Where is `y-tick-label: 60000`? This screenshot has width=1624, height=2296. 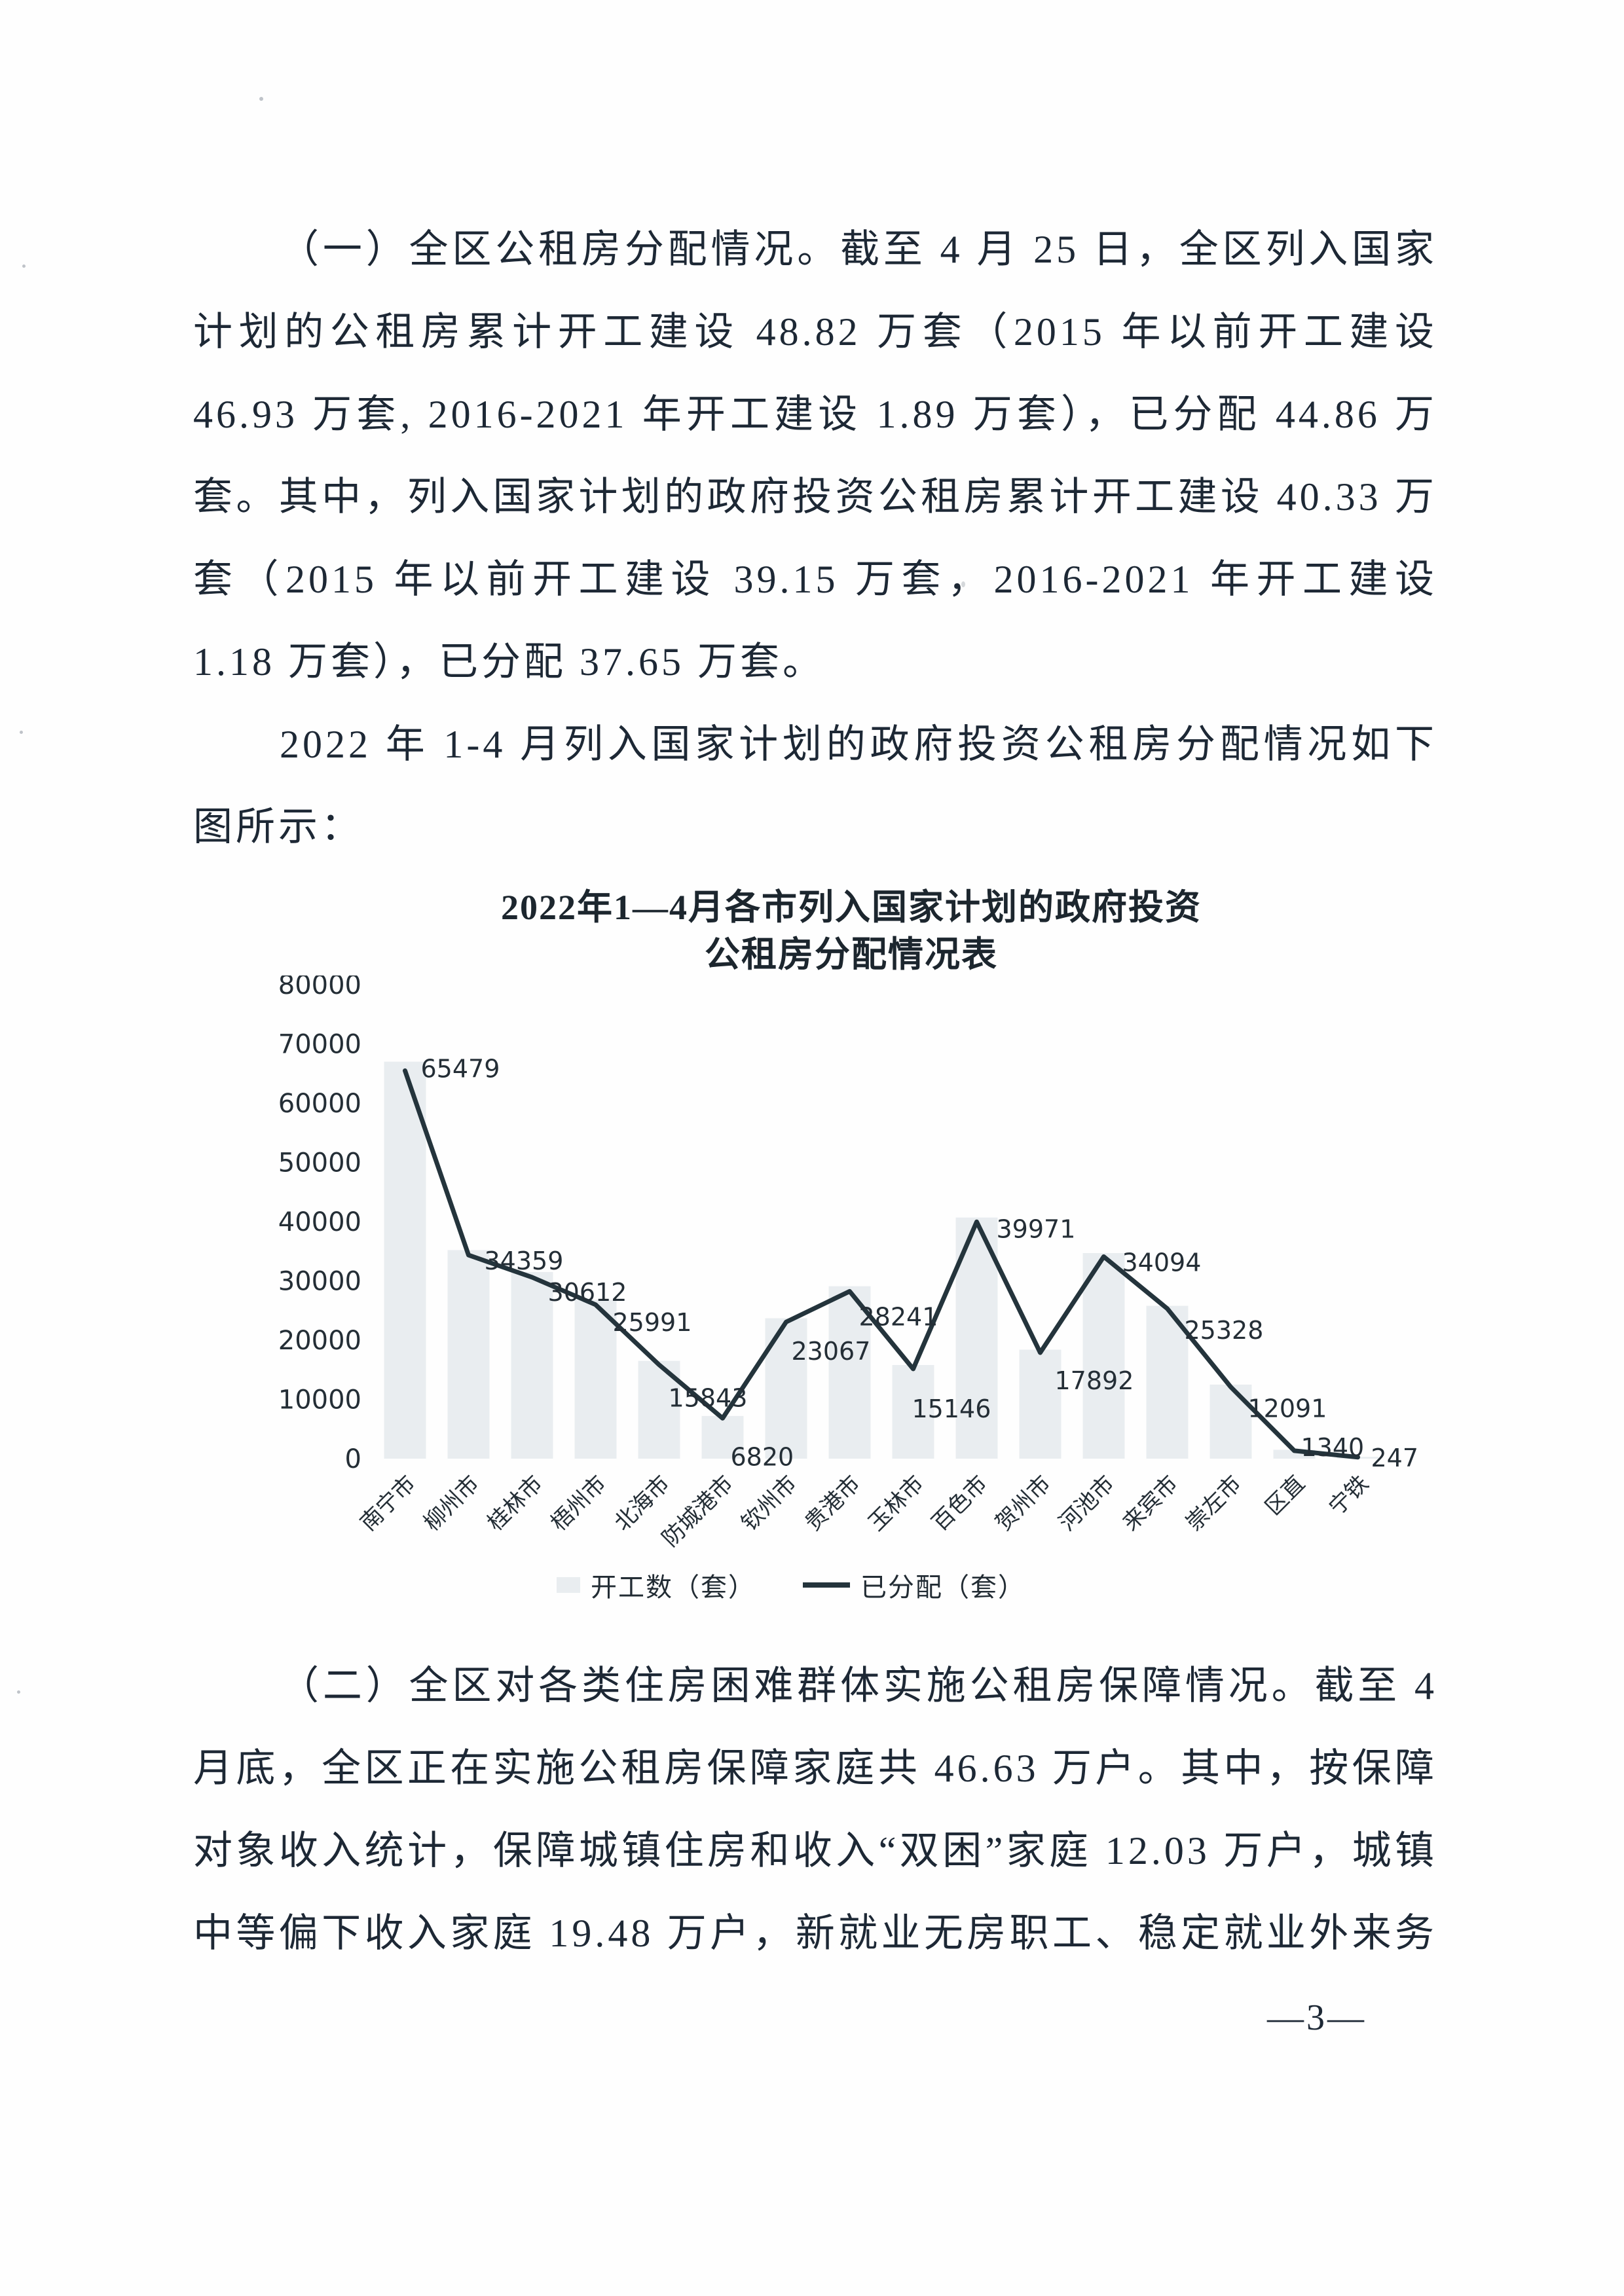
y-tick-label: 60000 is located at coordinates (319, 1104).